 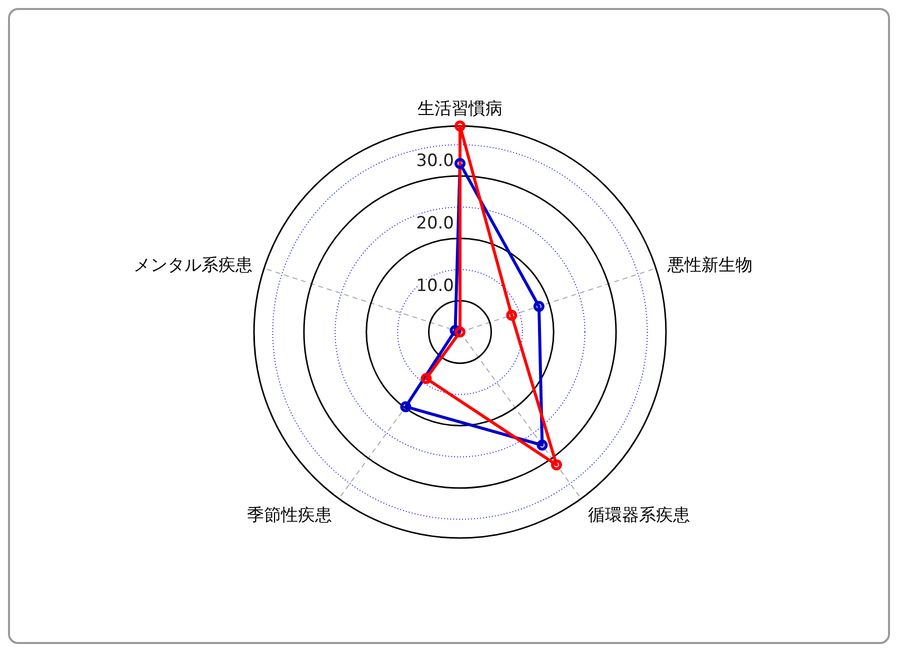 What do you see at coordinates (289, 515) in the screenshot?
I see `spoke-label: 季節性疾患` at bounding box center [289, 515].